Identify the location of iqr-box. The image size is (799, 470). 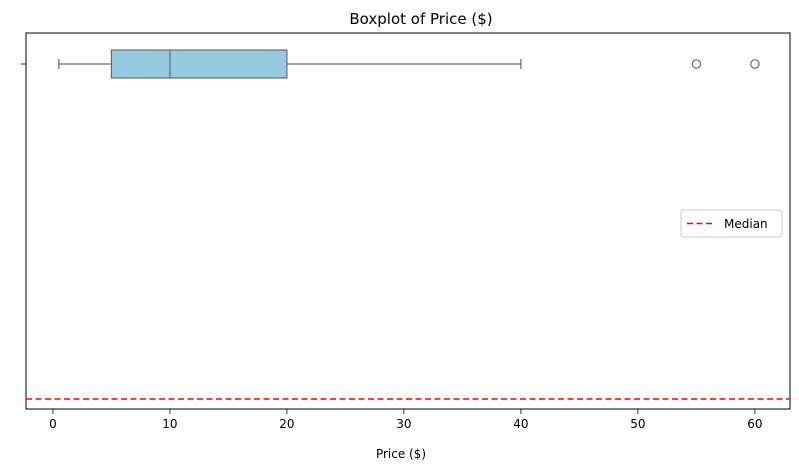
(199, 64).